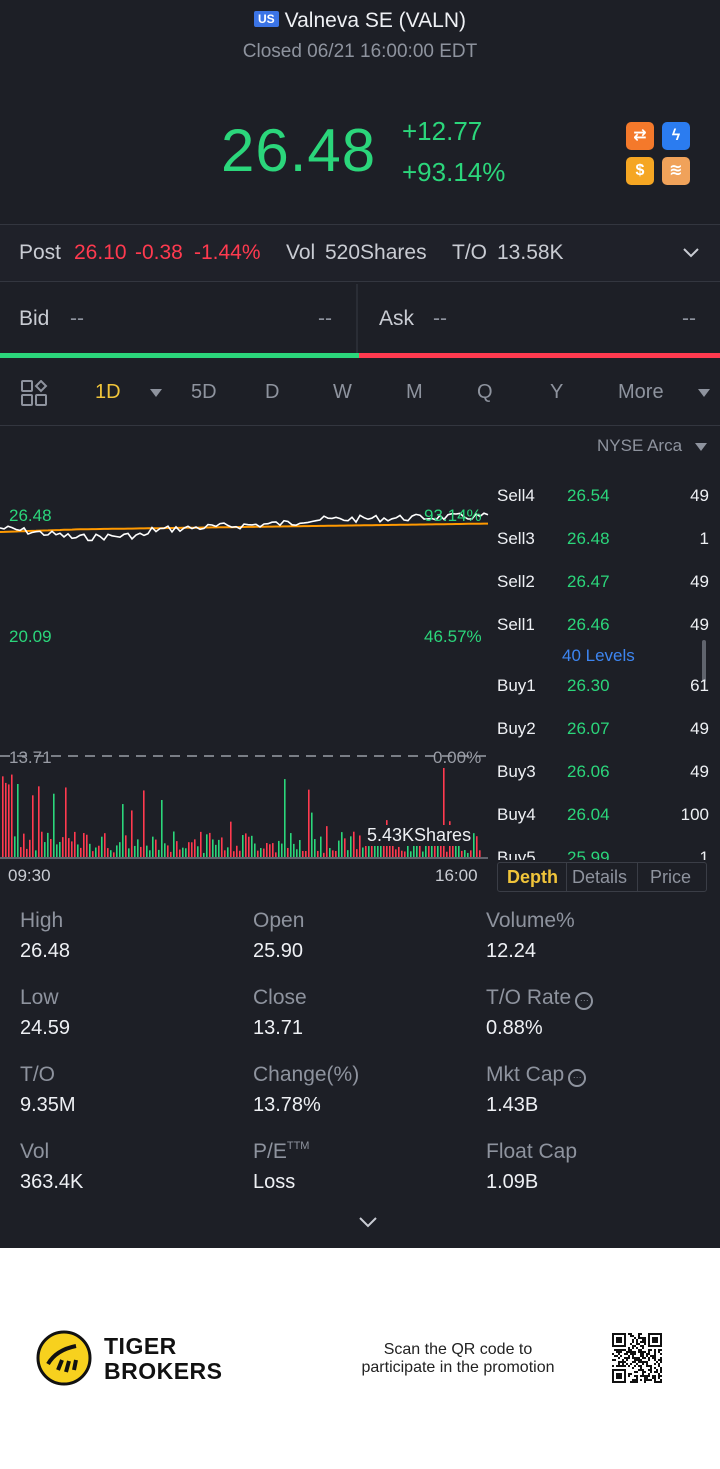 The width and height of the screenshot is (720, 1469). I want to click on segment-details: Details, so click(600, 877).